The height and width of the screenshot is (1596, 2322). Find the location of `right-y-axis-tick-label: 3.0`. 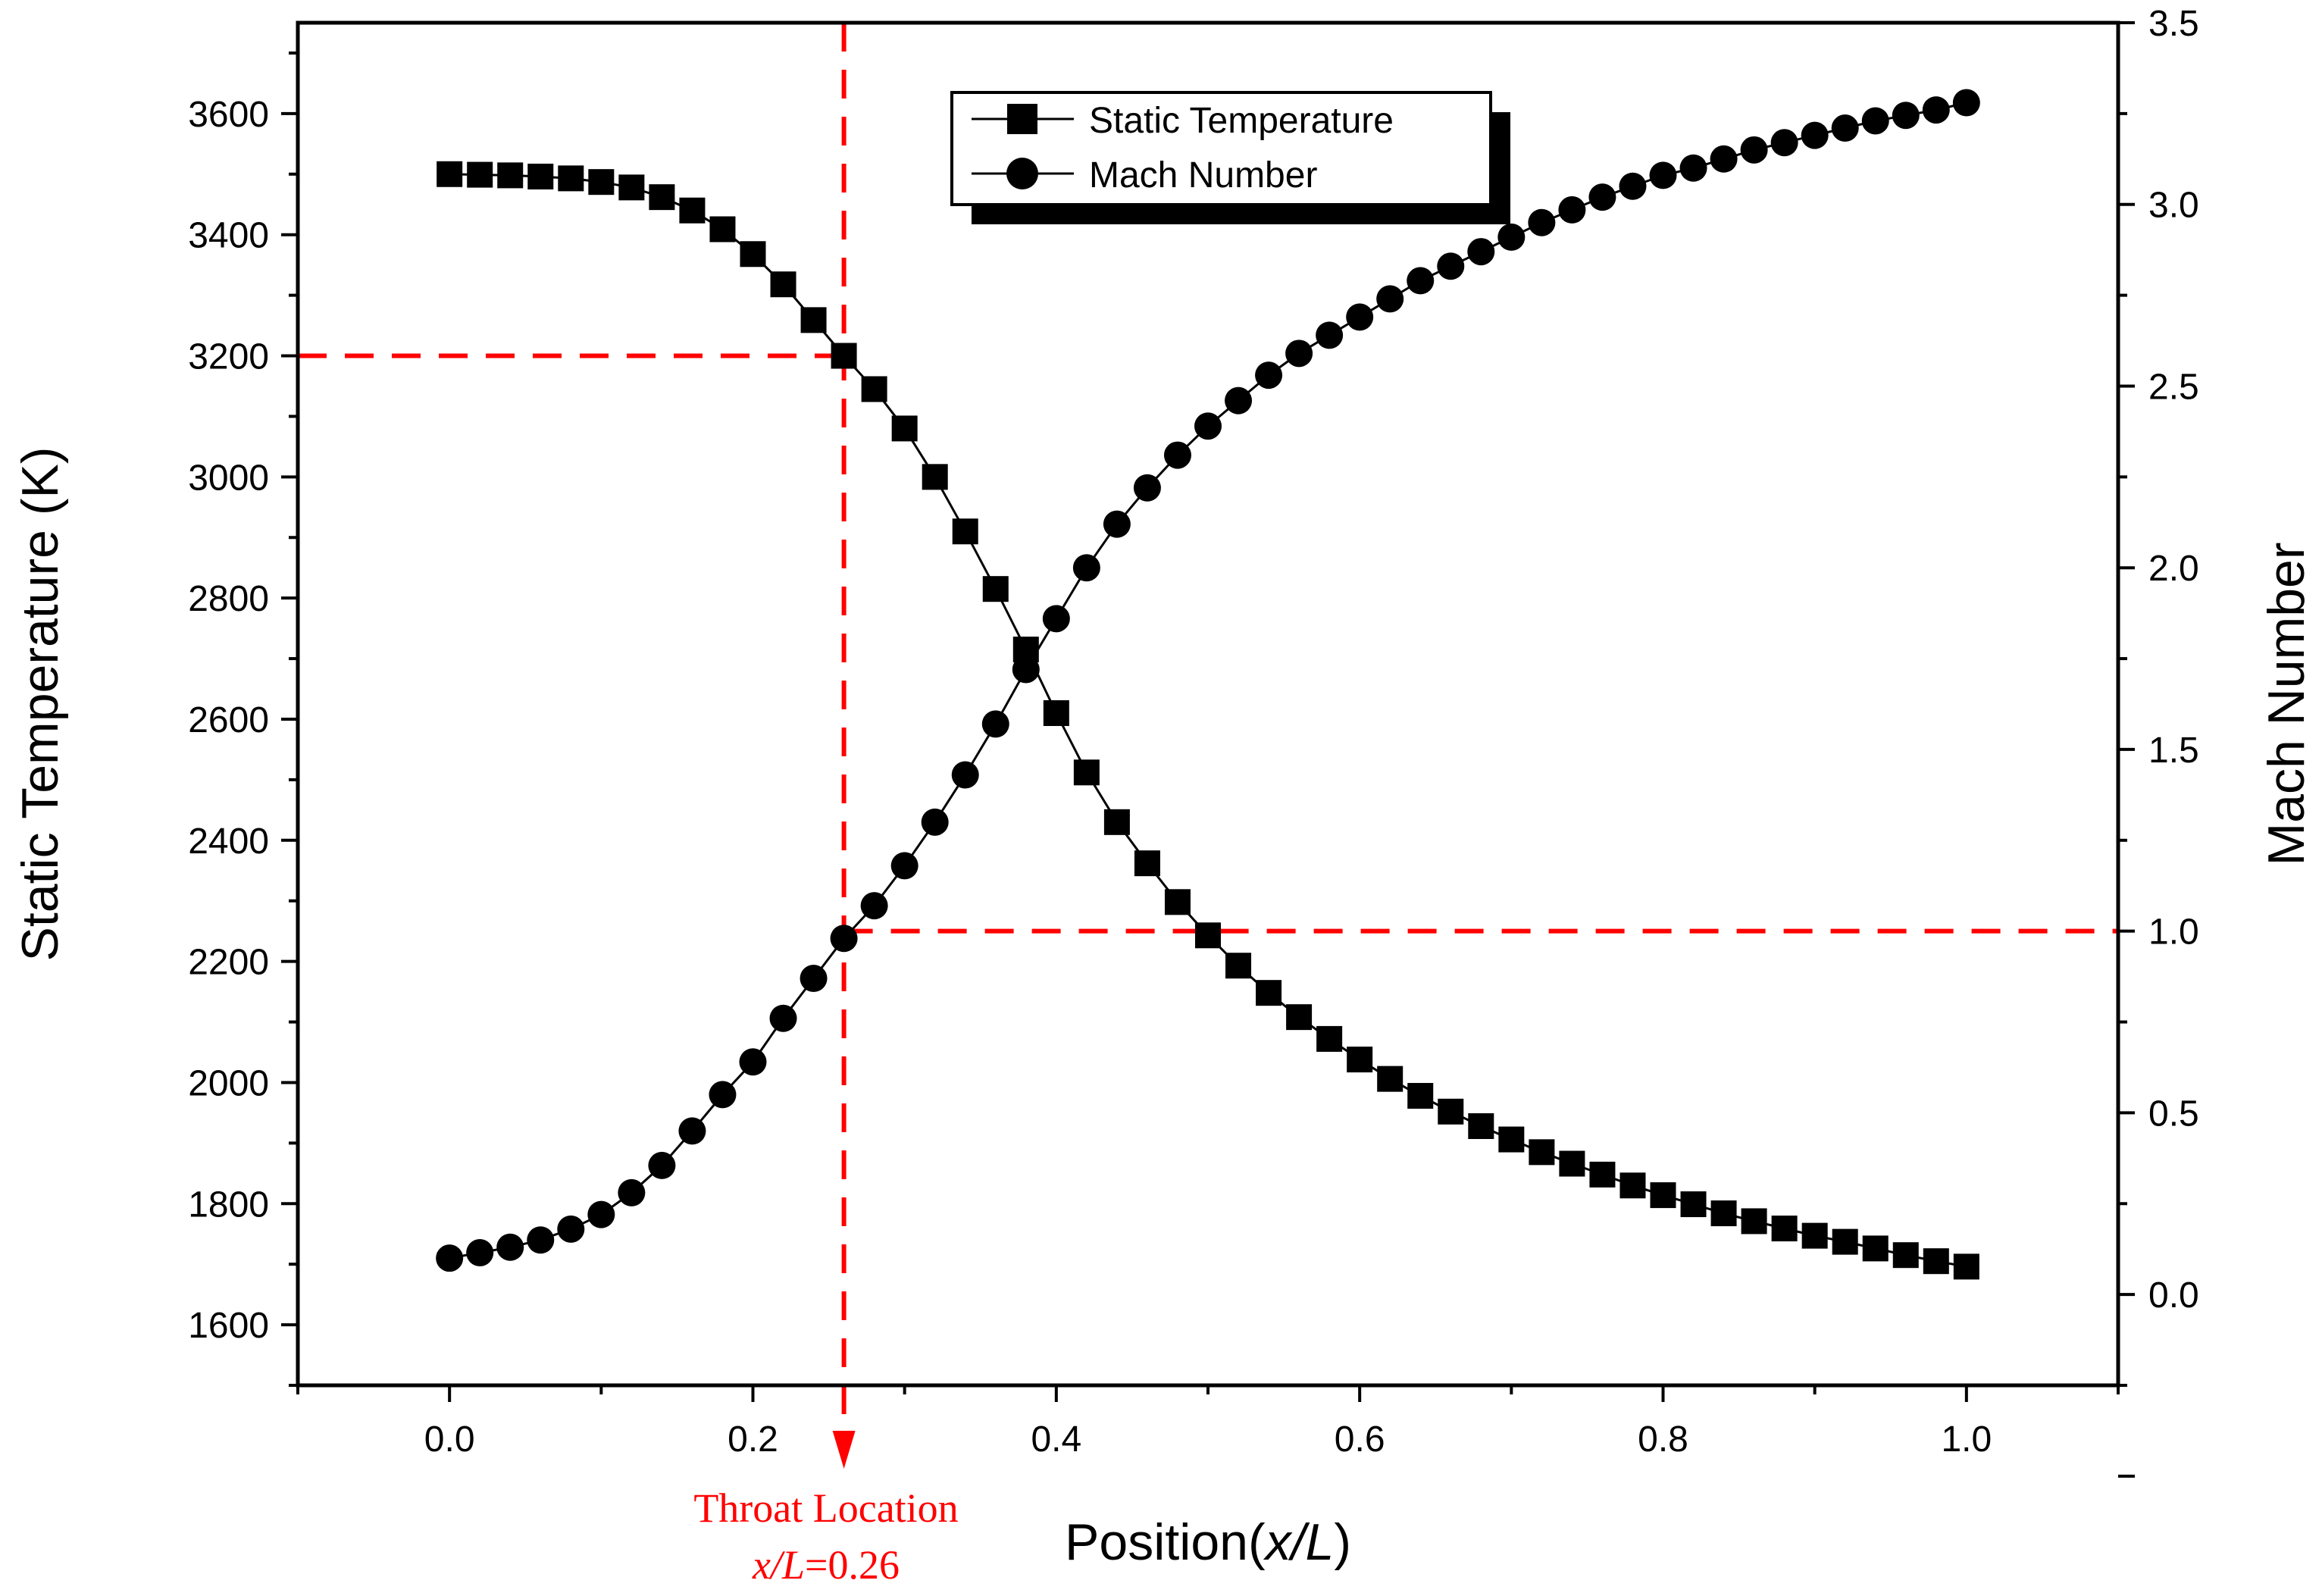

right-y-axis-tick-label: 3.0 is located at coordinates (2173, 206).